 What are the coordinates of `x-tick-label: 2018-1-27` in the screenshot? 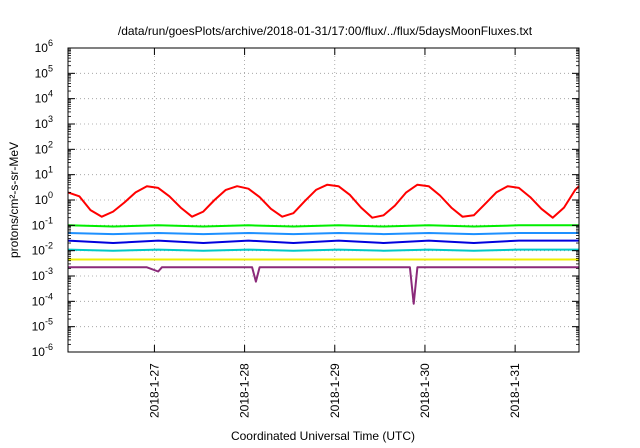 It's located at (154, 390).